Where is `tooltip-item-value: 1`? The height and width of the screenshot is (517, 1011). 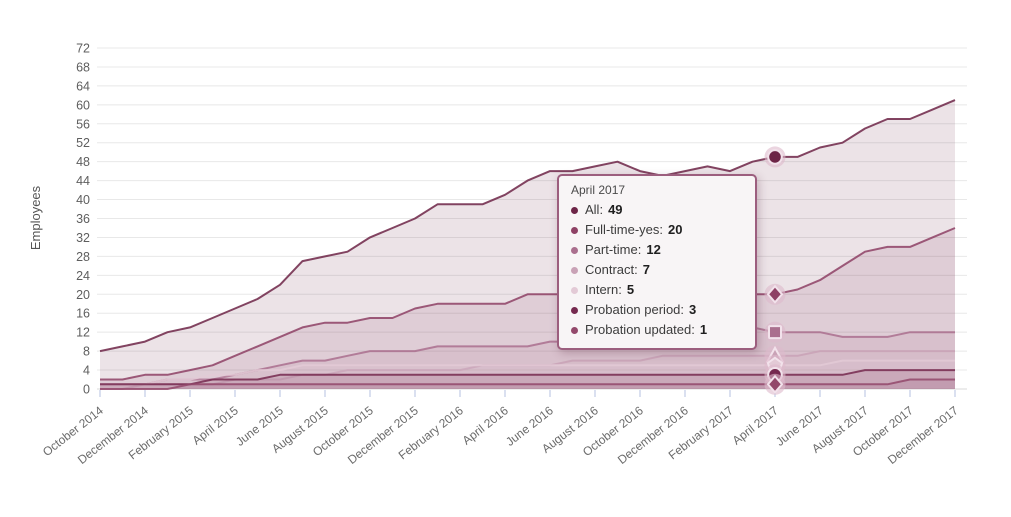
tooltip-item-value: 1 is located at coordinates (703, 329).